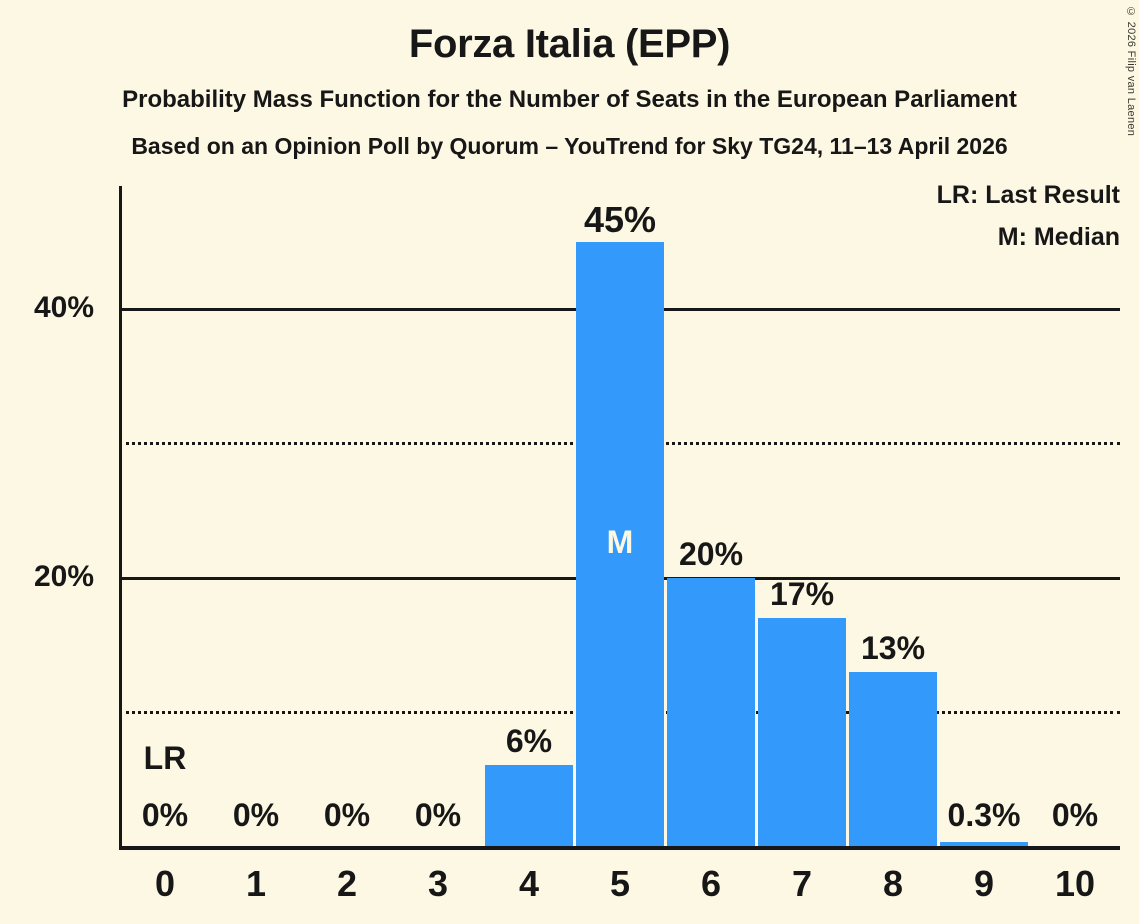 This screenshot has width=1139, height=924. Describe the element at coordinates (984, 815) in the screenshot. I see `bar-value-label-9: 0.3%` at that location.